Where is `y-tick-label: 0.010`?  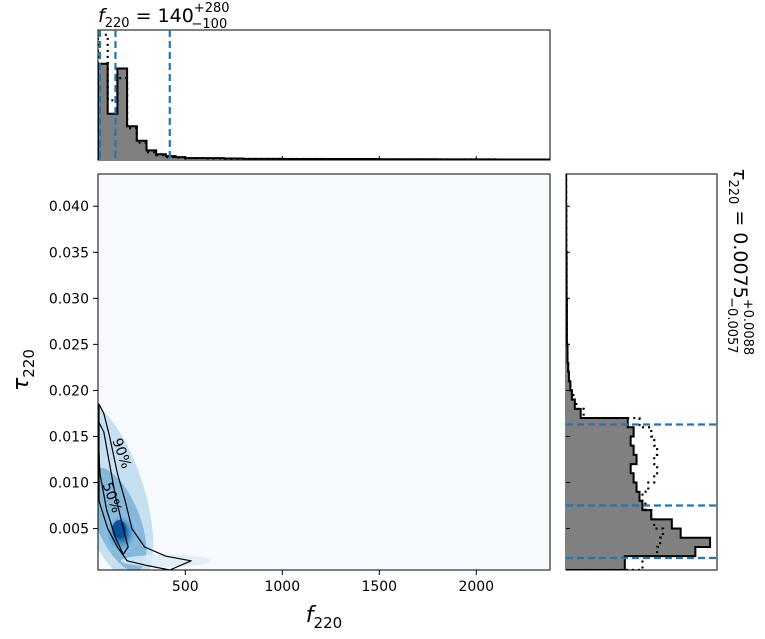
y-tick-label: 0.010 is located at coordinates (69, 484).